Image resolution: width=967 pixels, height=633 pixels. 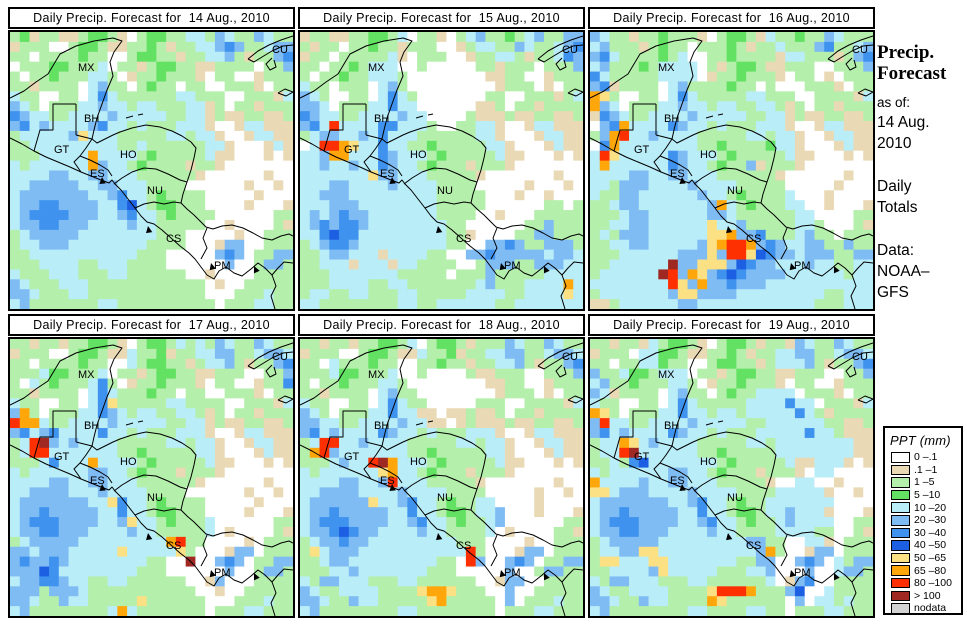 I want to click on asof-date-line1: 14 Aug., so click(x=903, y=122).